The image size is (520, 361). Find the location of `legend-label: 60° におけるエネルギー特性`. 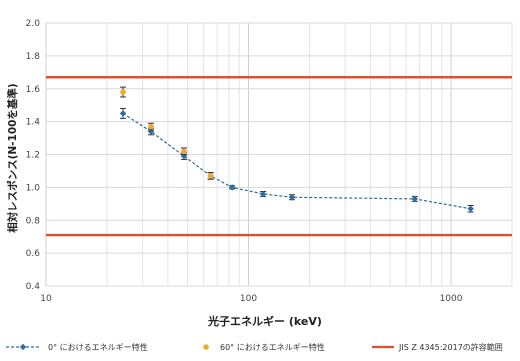

legend-label: 60° におけるエネルギー特性 is located at coordinates (272, 347).